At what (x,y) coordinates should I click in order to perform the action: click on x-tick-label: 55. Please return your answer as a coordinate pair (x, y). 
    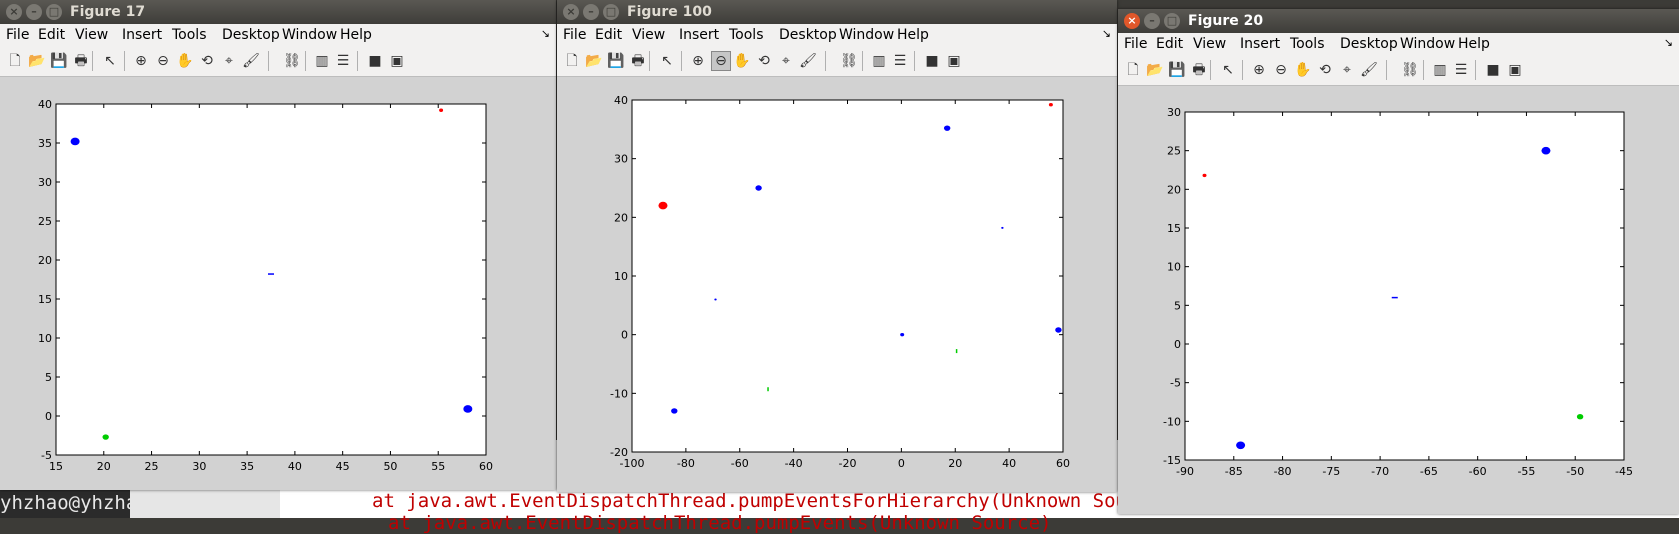
    Looking at the image, I should click on (438, 466).